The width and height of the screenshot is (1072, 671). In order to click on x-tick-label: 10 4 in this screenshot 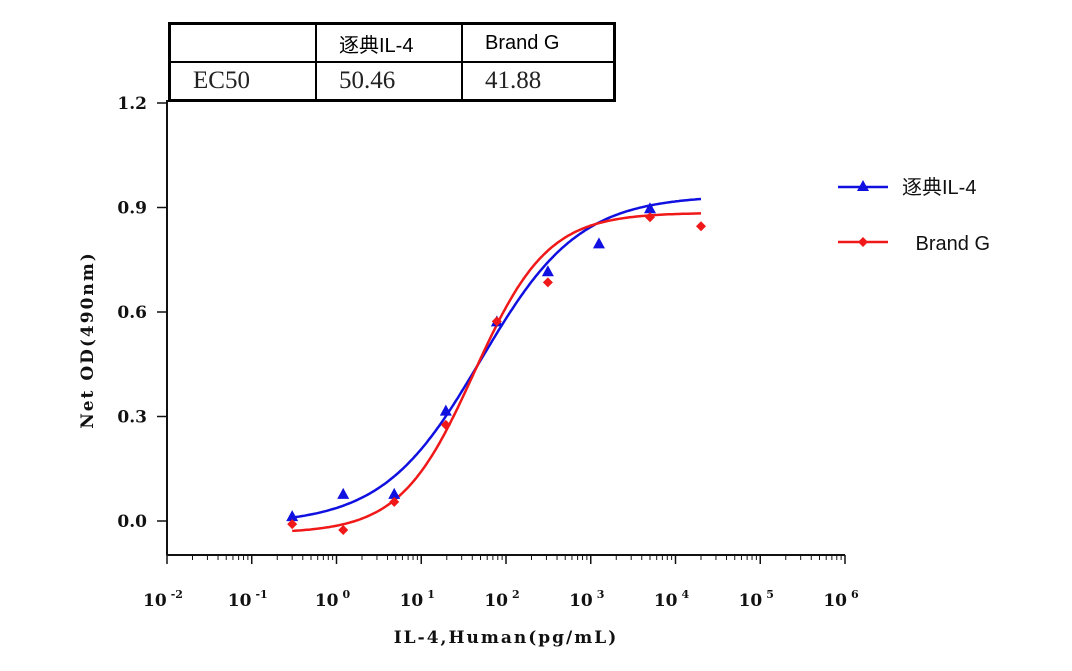, I will do `click(672, 599)`.